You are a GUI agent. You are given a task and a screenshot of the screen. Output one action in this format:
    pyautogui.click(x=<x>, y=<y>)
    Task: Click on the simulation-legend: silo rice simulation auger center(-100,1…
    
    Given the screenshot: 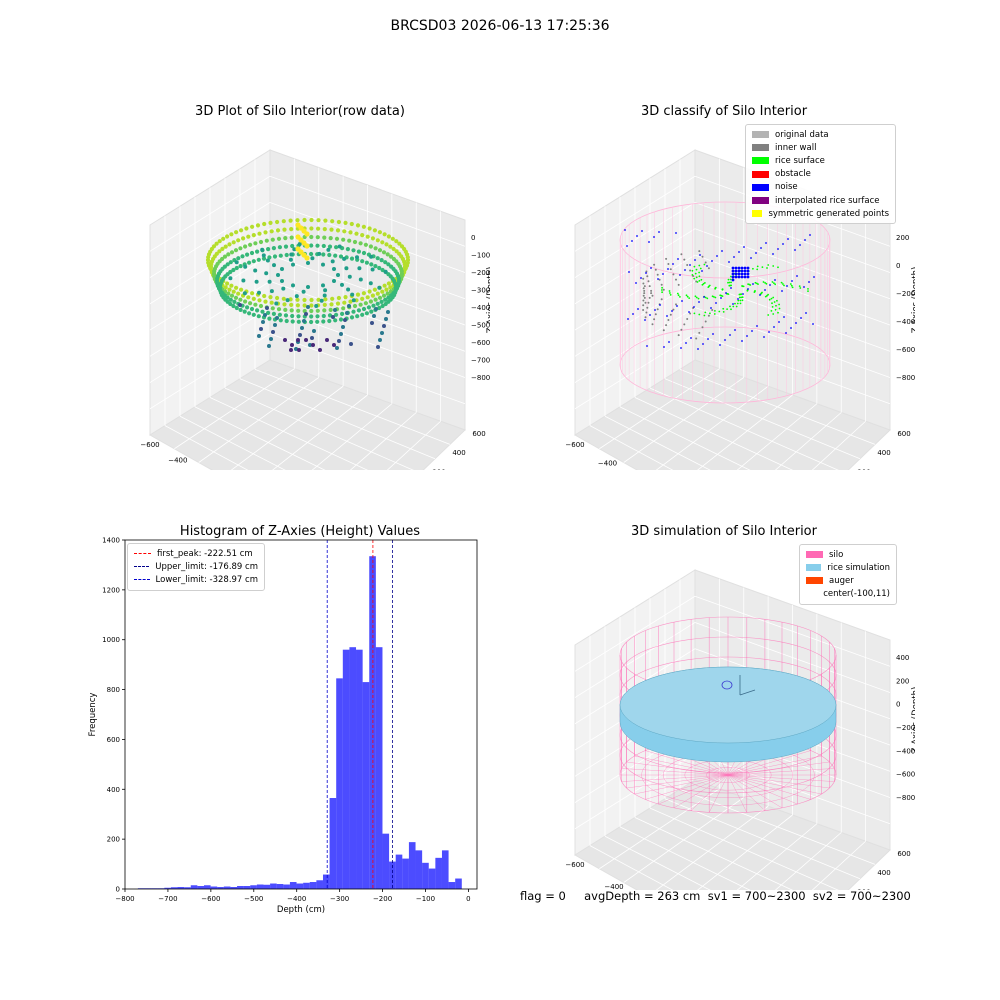 What is the action you would take?
    pyautogui.click(x=848, y=574)
    